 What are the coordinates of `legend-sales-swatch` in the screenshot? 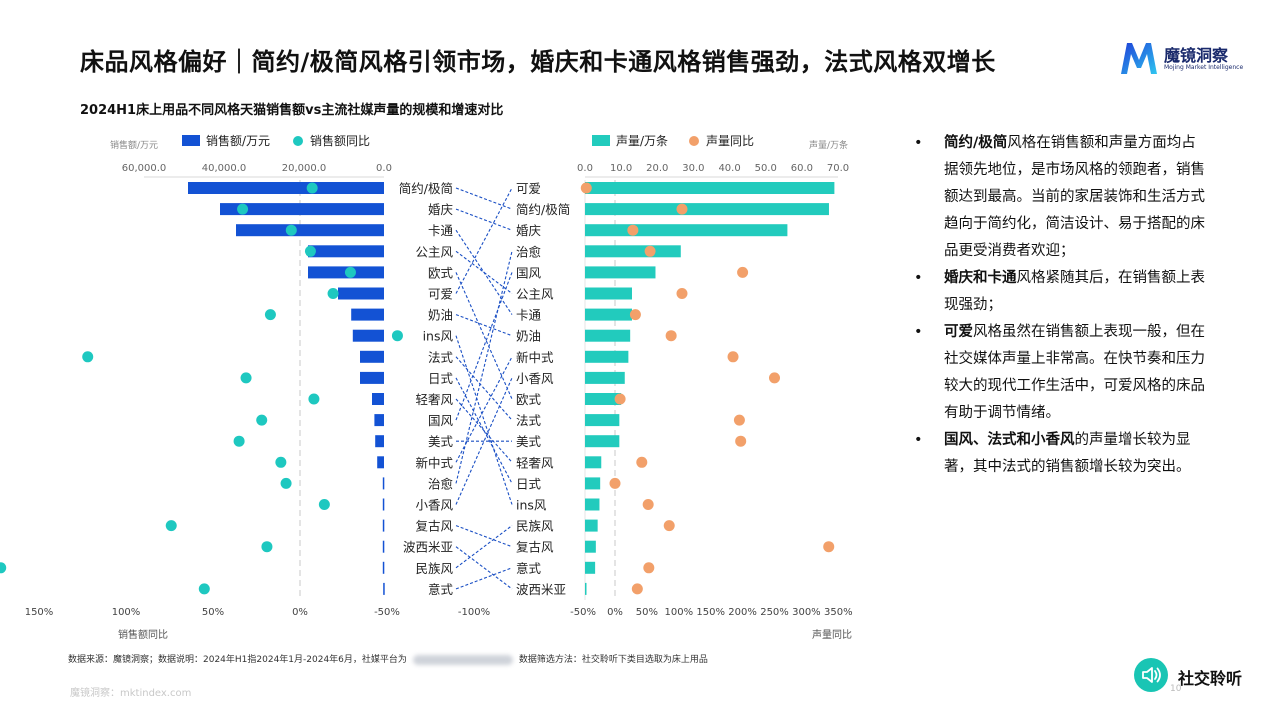 It's located at (191, 140).